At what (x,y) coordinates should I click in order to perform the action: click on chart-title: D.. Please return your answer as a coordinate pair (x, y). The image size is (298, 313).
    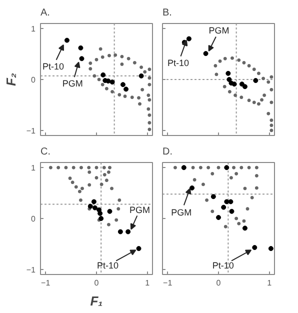
    Looking at the image, I should click on (167, 152).